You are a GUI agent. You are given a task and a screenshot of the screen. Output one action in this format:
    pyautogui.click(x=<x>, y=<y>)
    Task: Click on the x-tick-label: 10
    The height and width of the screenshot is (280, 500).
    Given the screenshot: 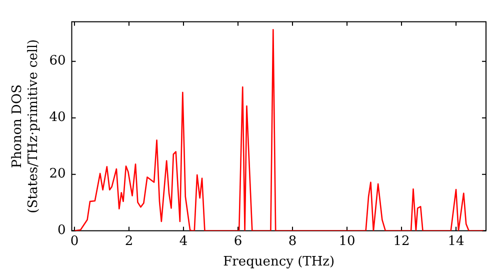 What is the action you would take?
    pyautogui.click(x=347, y=241)
    